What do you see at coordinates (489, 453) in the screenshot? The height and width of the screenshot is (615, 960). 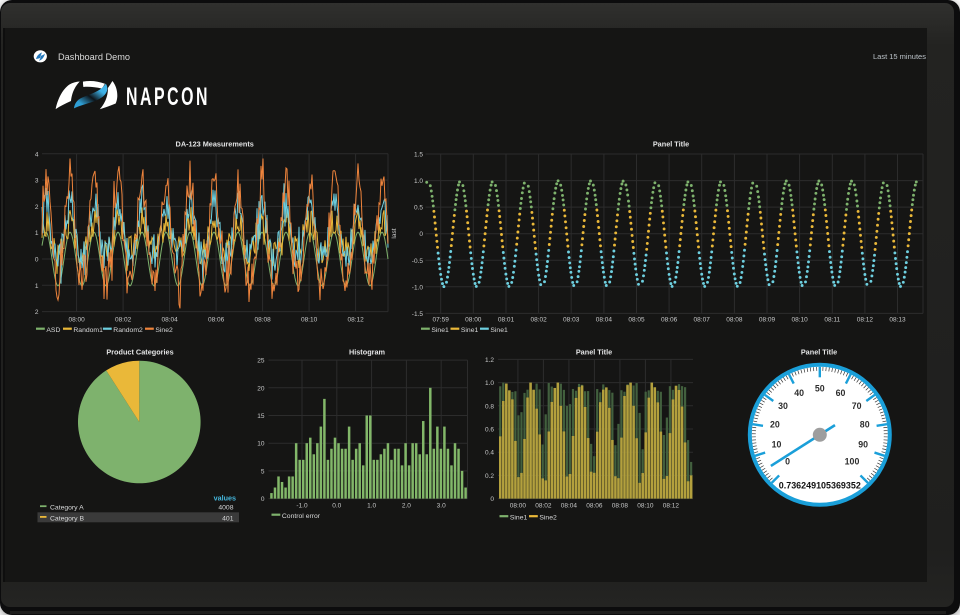 I see `svg-text: 0.4` at bounding box center [489, 453].